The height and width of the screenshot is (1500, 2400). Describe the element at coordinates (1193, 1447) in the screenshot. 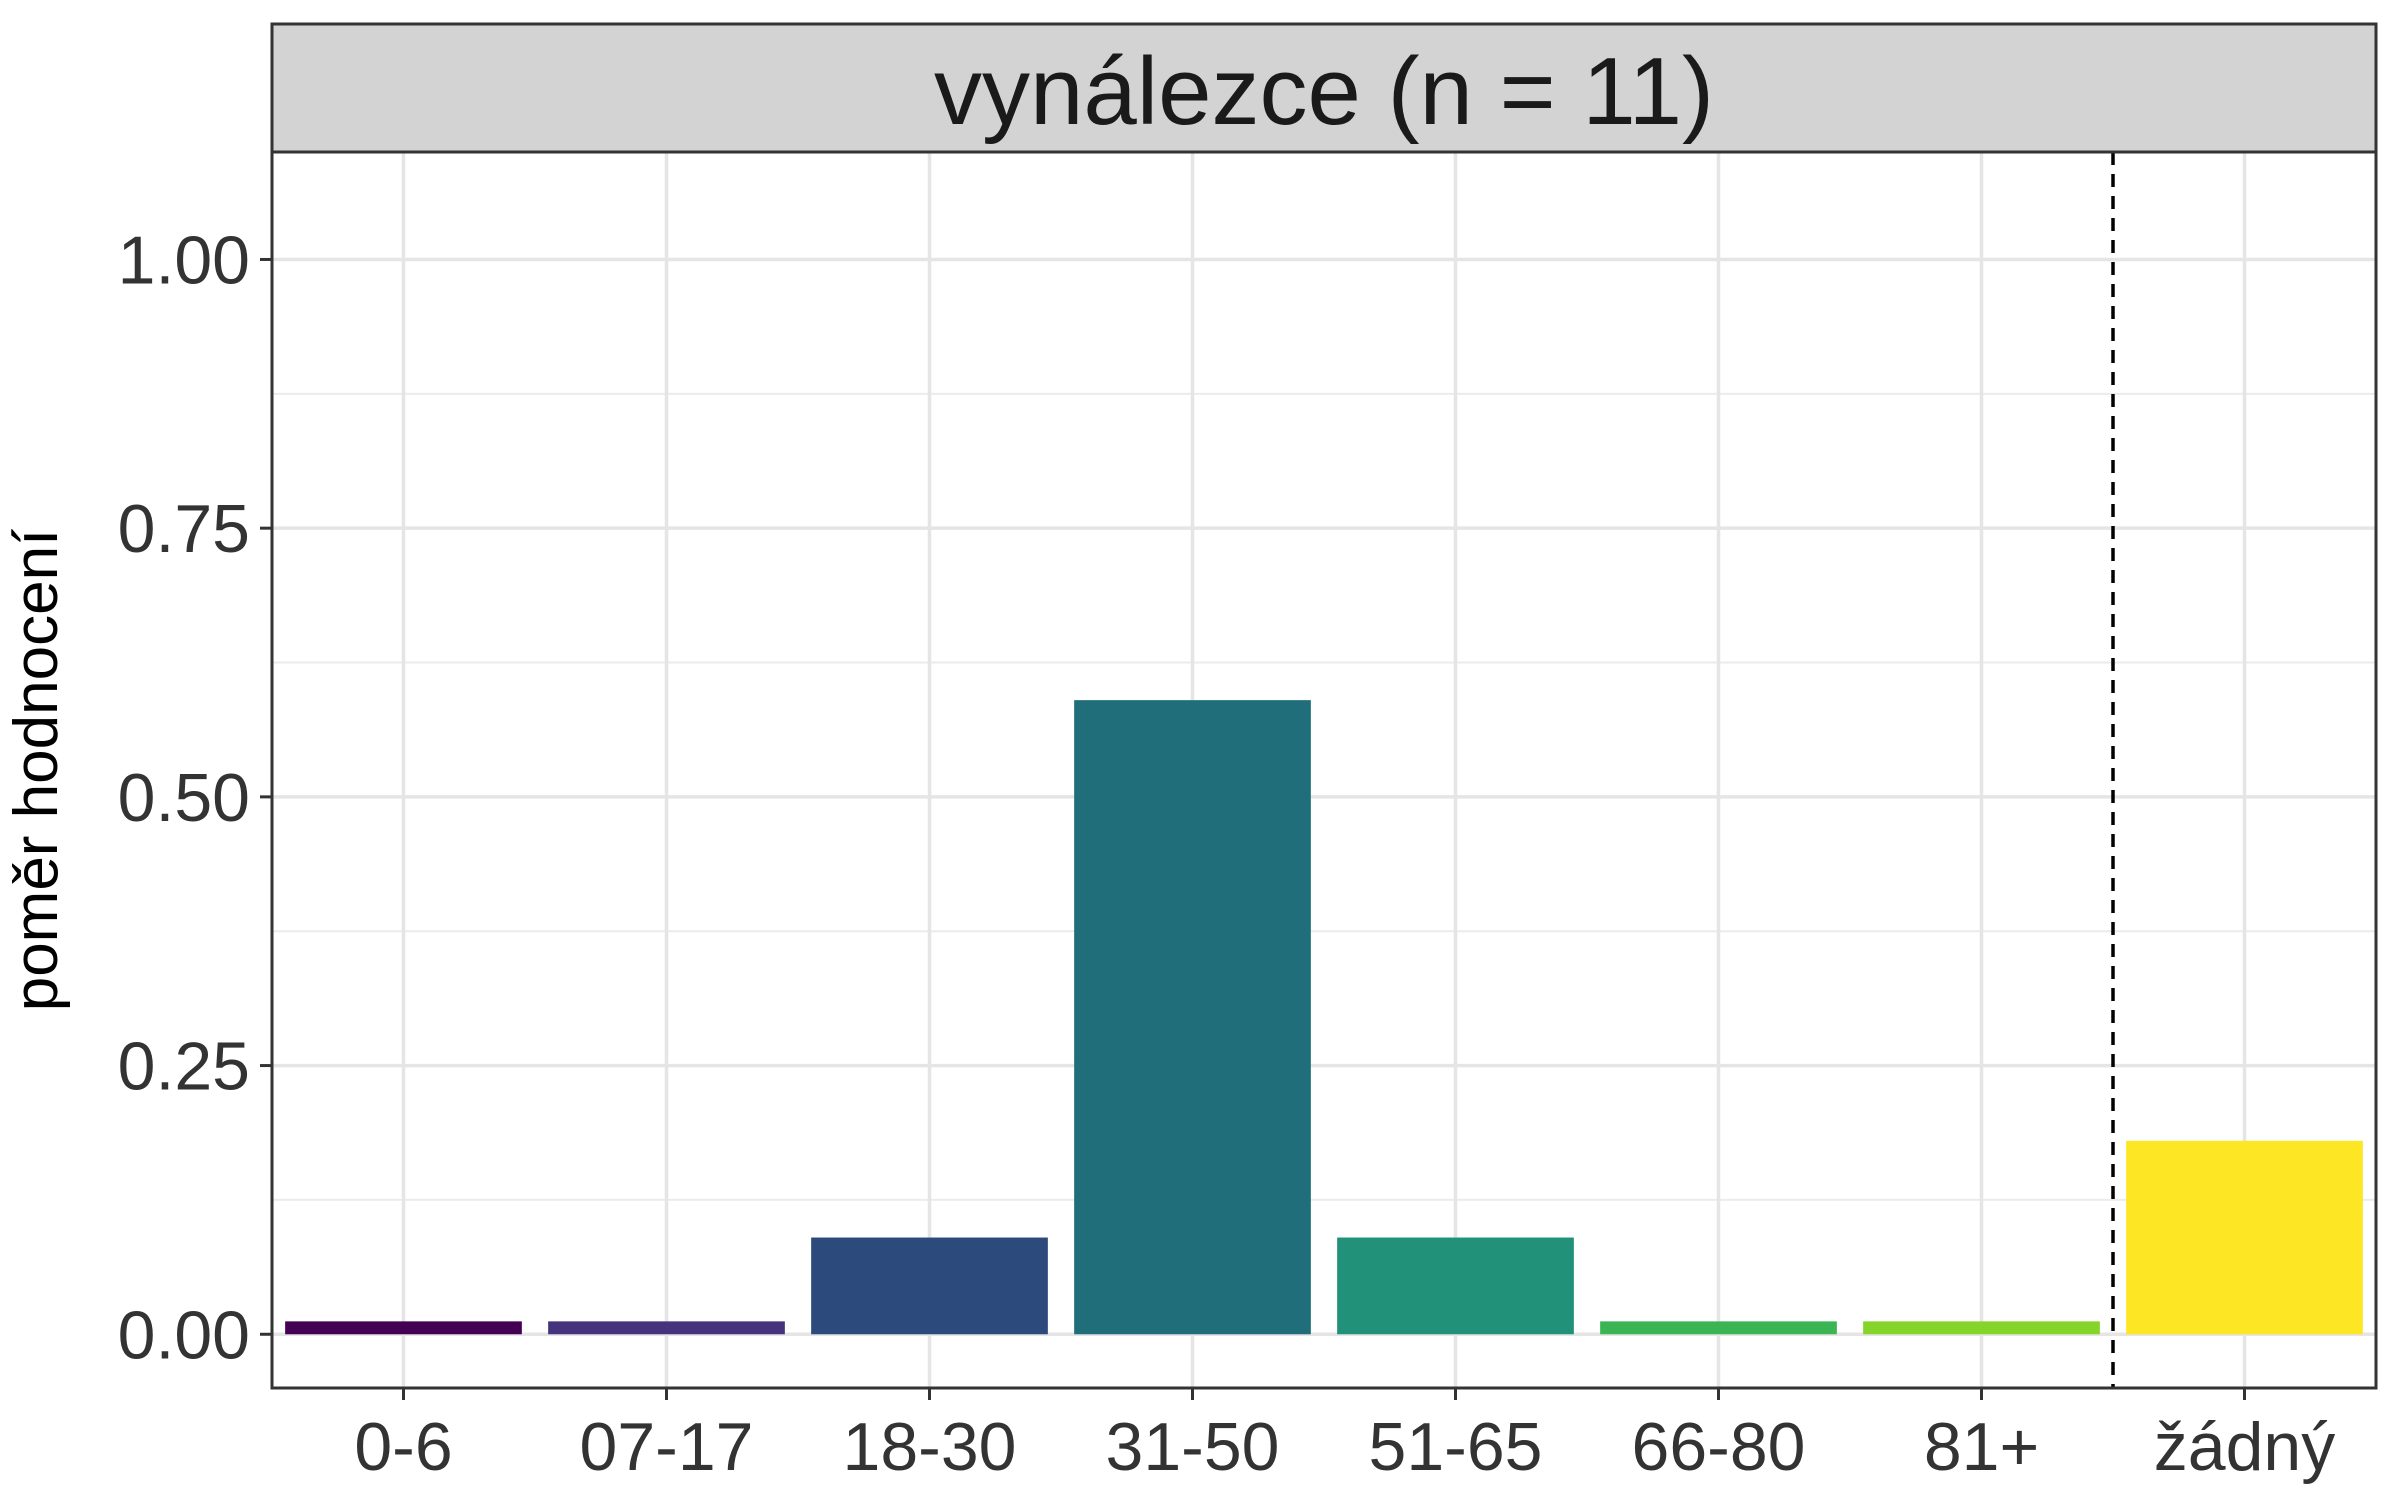

I see `x-tick-label: 31-50` at that location.